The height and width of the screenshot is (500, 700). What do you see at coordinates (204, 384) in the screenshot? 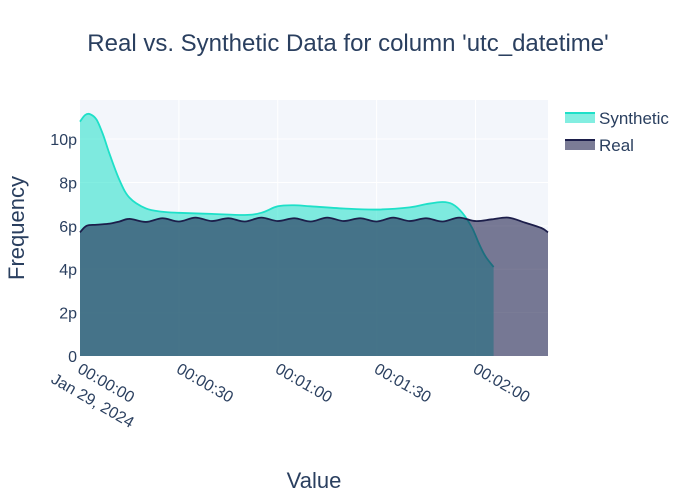
I see `x-tick-label: 00:00:30` at bounding box center [204, 384].